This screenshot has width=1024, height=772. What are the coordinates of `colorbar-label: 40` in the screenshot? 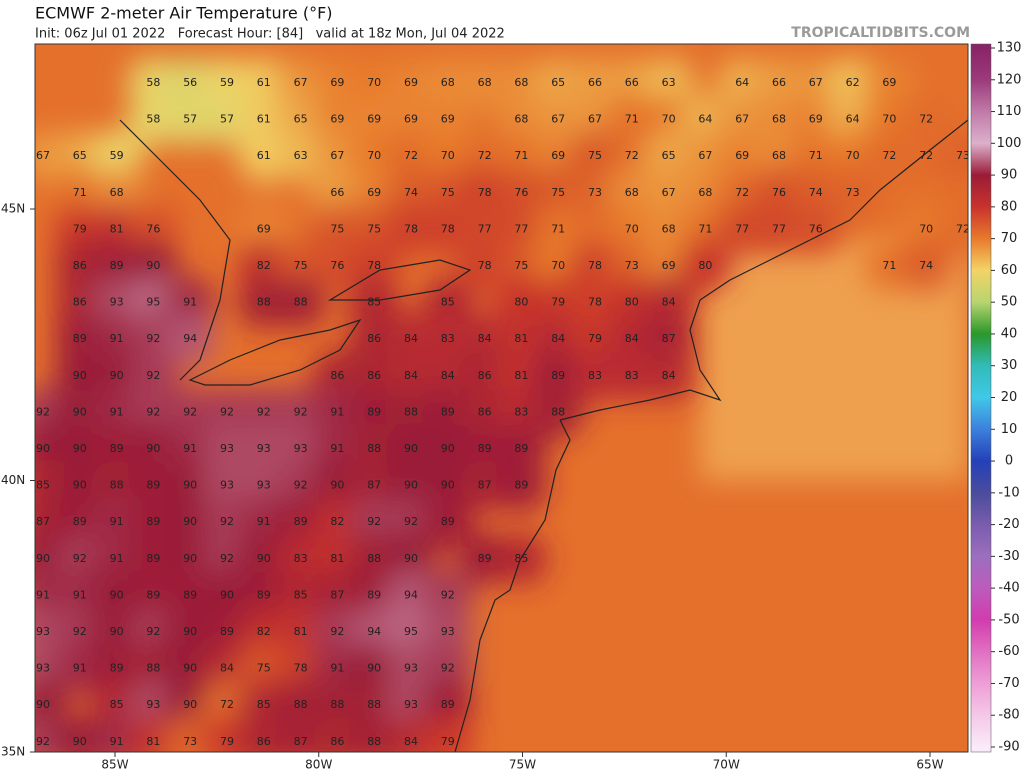 It's located at (1009, 333).